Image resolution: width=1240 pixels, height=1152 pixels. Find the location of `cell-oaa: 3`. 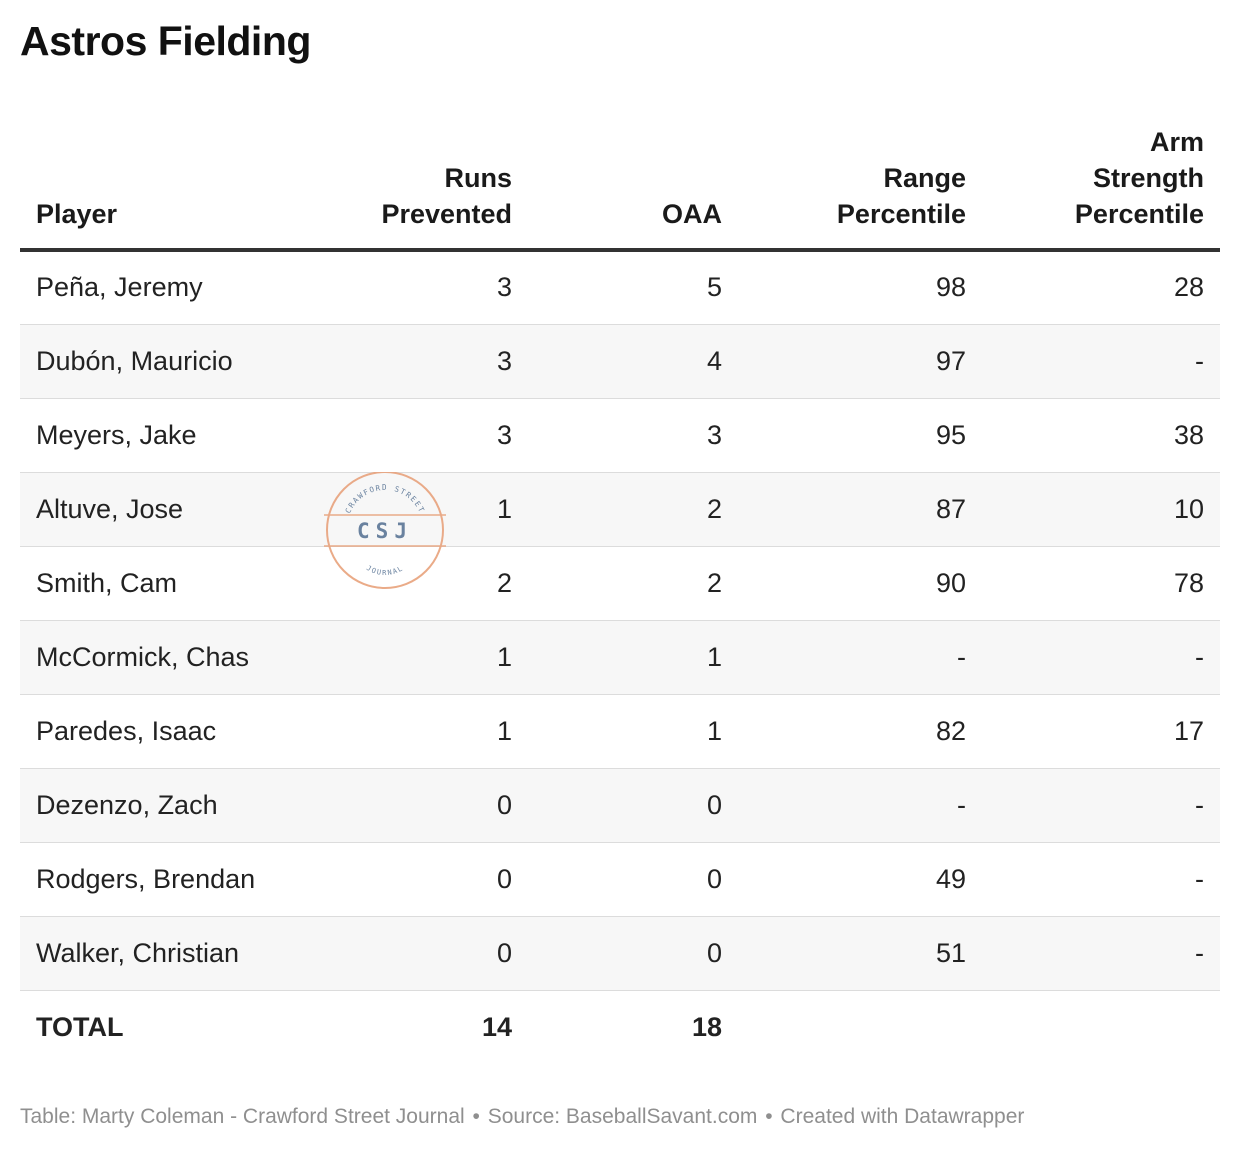

cell-oaa: 3 is located at coordinates (633, 435).